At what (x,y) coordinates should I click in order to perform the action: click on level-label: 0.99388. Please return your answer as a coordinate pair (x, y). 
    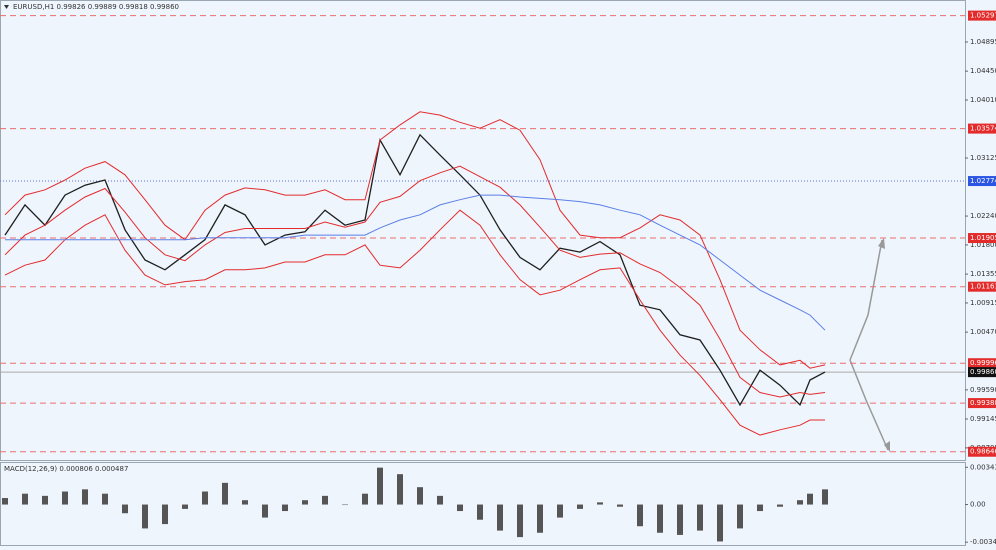
    Looking at the image, I should click on (983, 403).